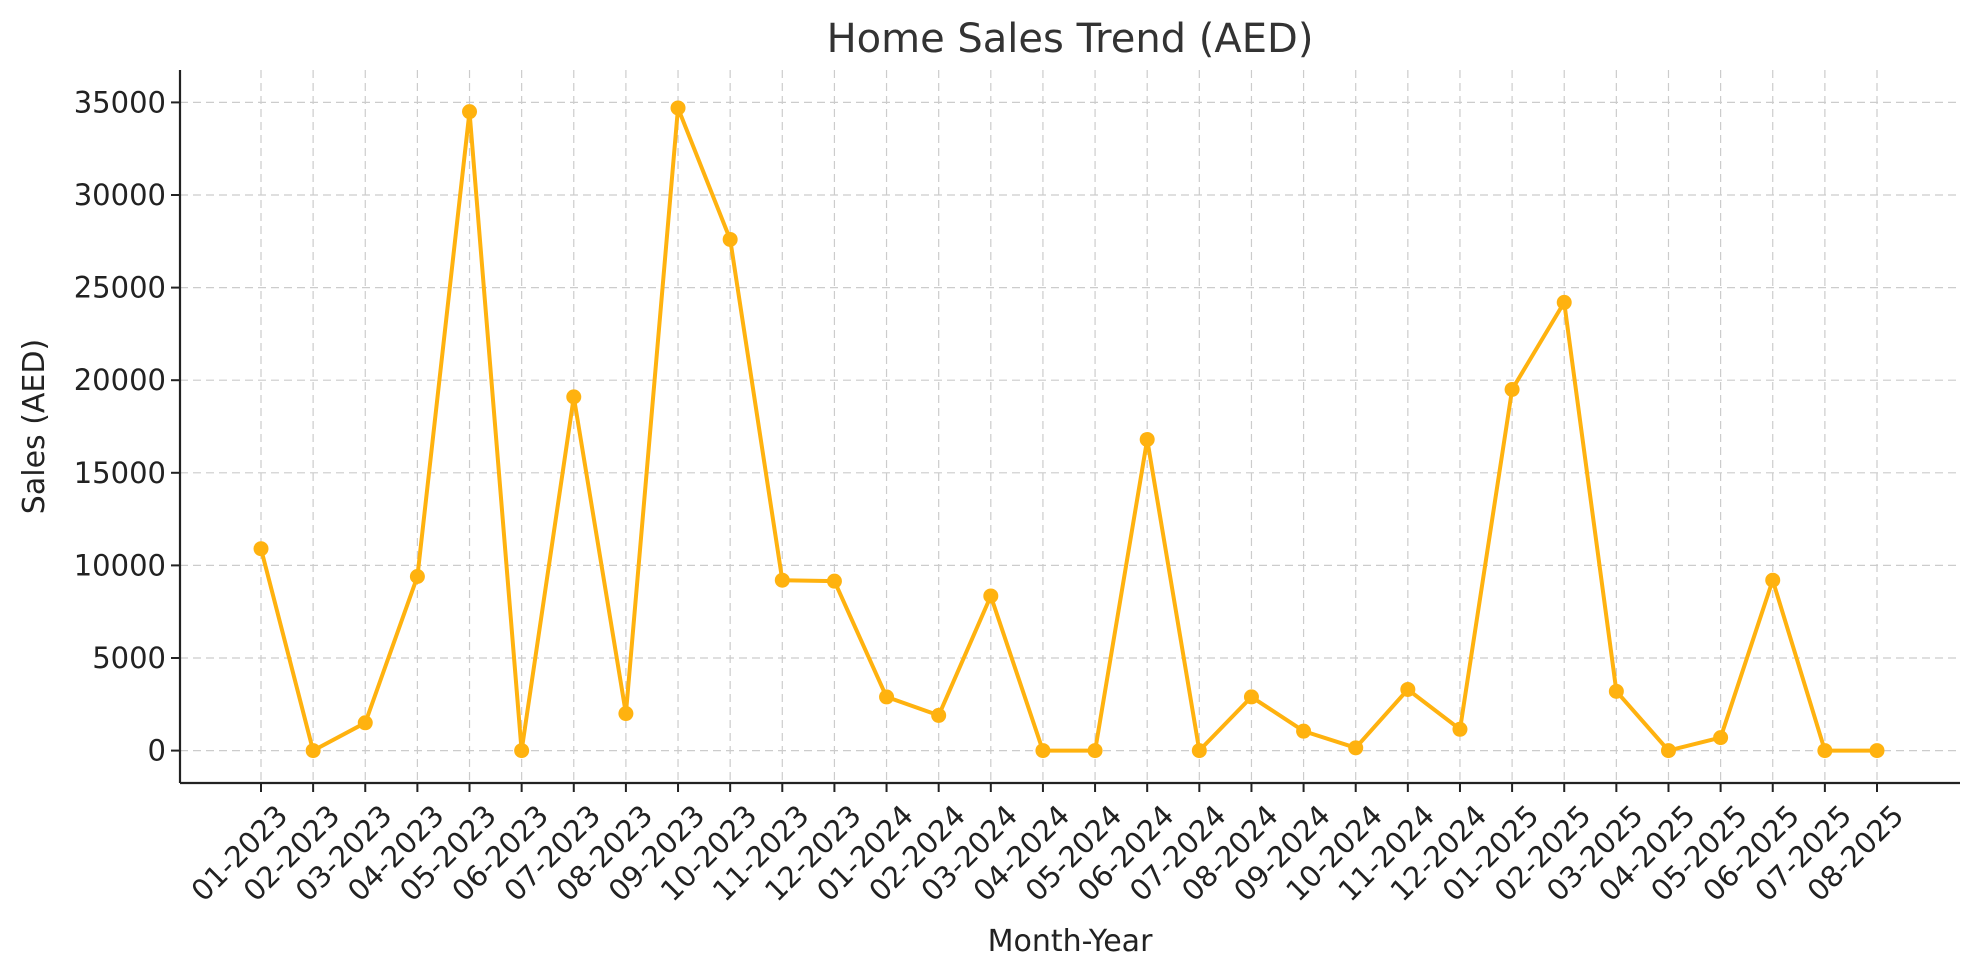 This screenshot has width=1979, height=980. Describe the element at coordinates (1070, 941) in the screenshot. I see `x-axis-label: Month-Year` at that location.